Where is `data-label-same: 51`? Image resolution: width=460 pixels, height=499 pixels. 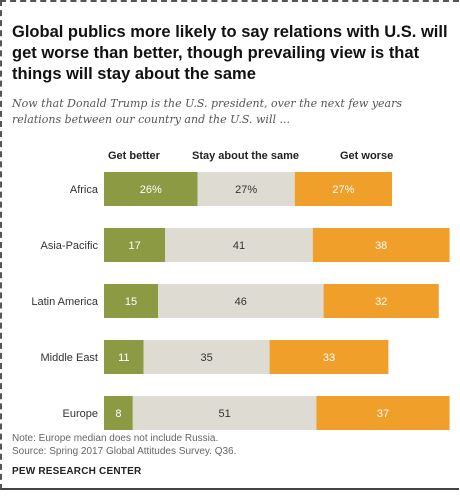
data-label-same: 51 is located at coordinates (224, 414).